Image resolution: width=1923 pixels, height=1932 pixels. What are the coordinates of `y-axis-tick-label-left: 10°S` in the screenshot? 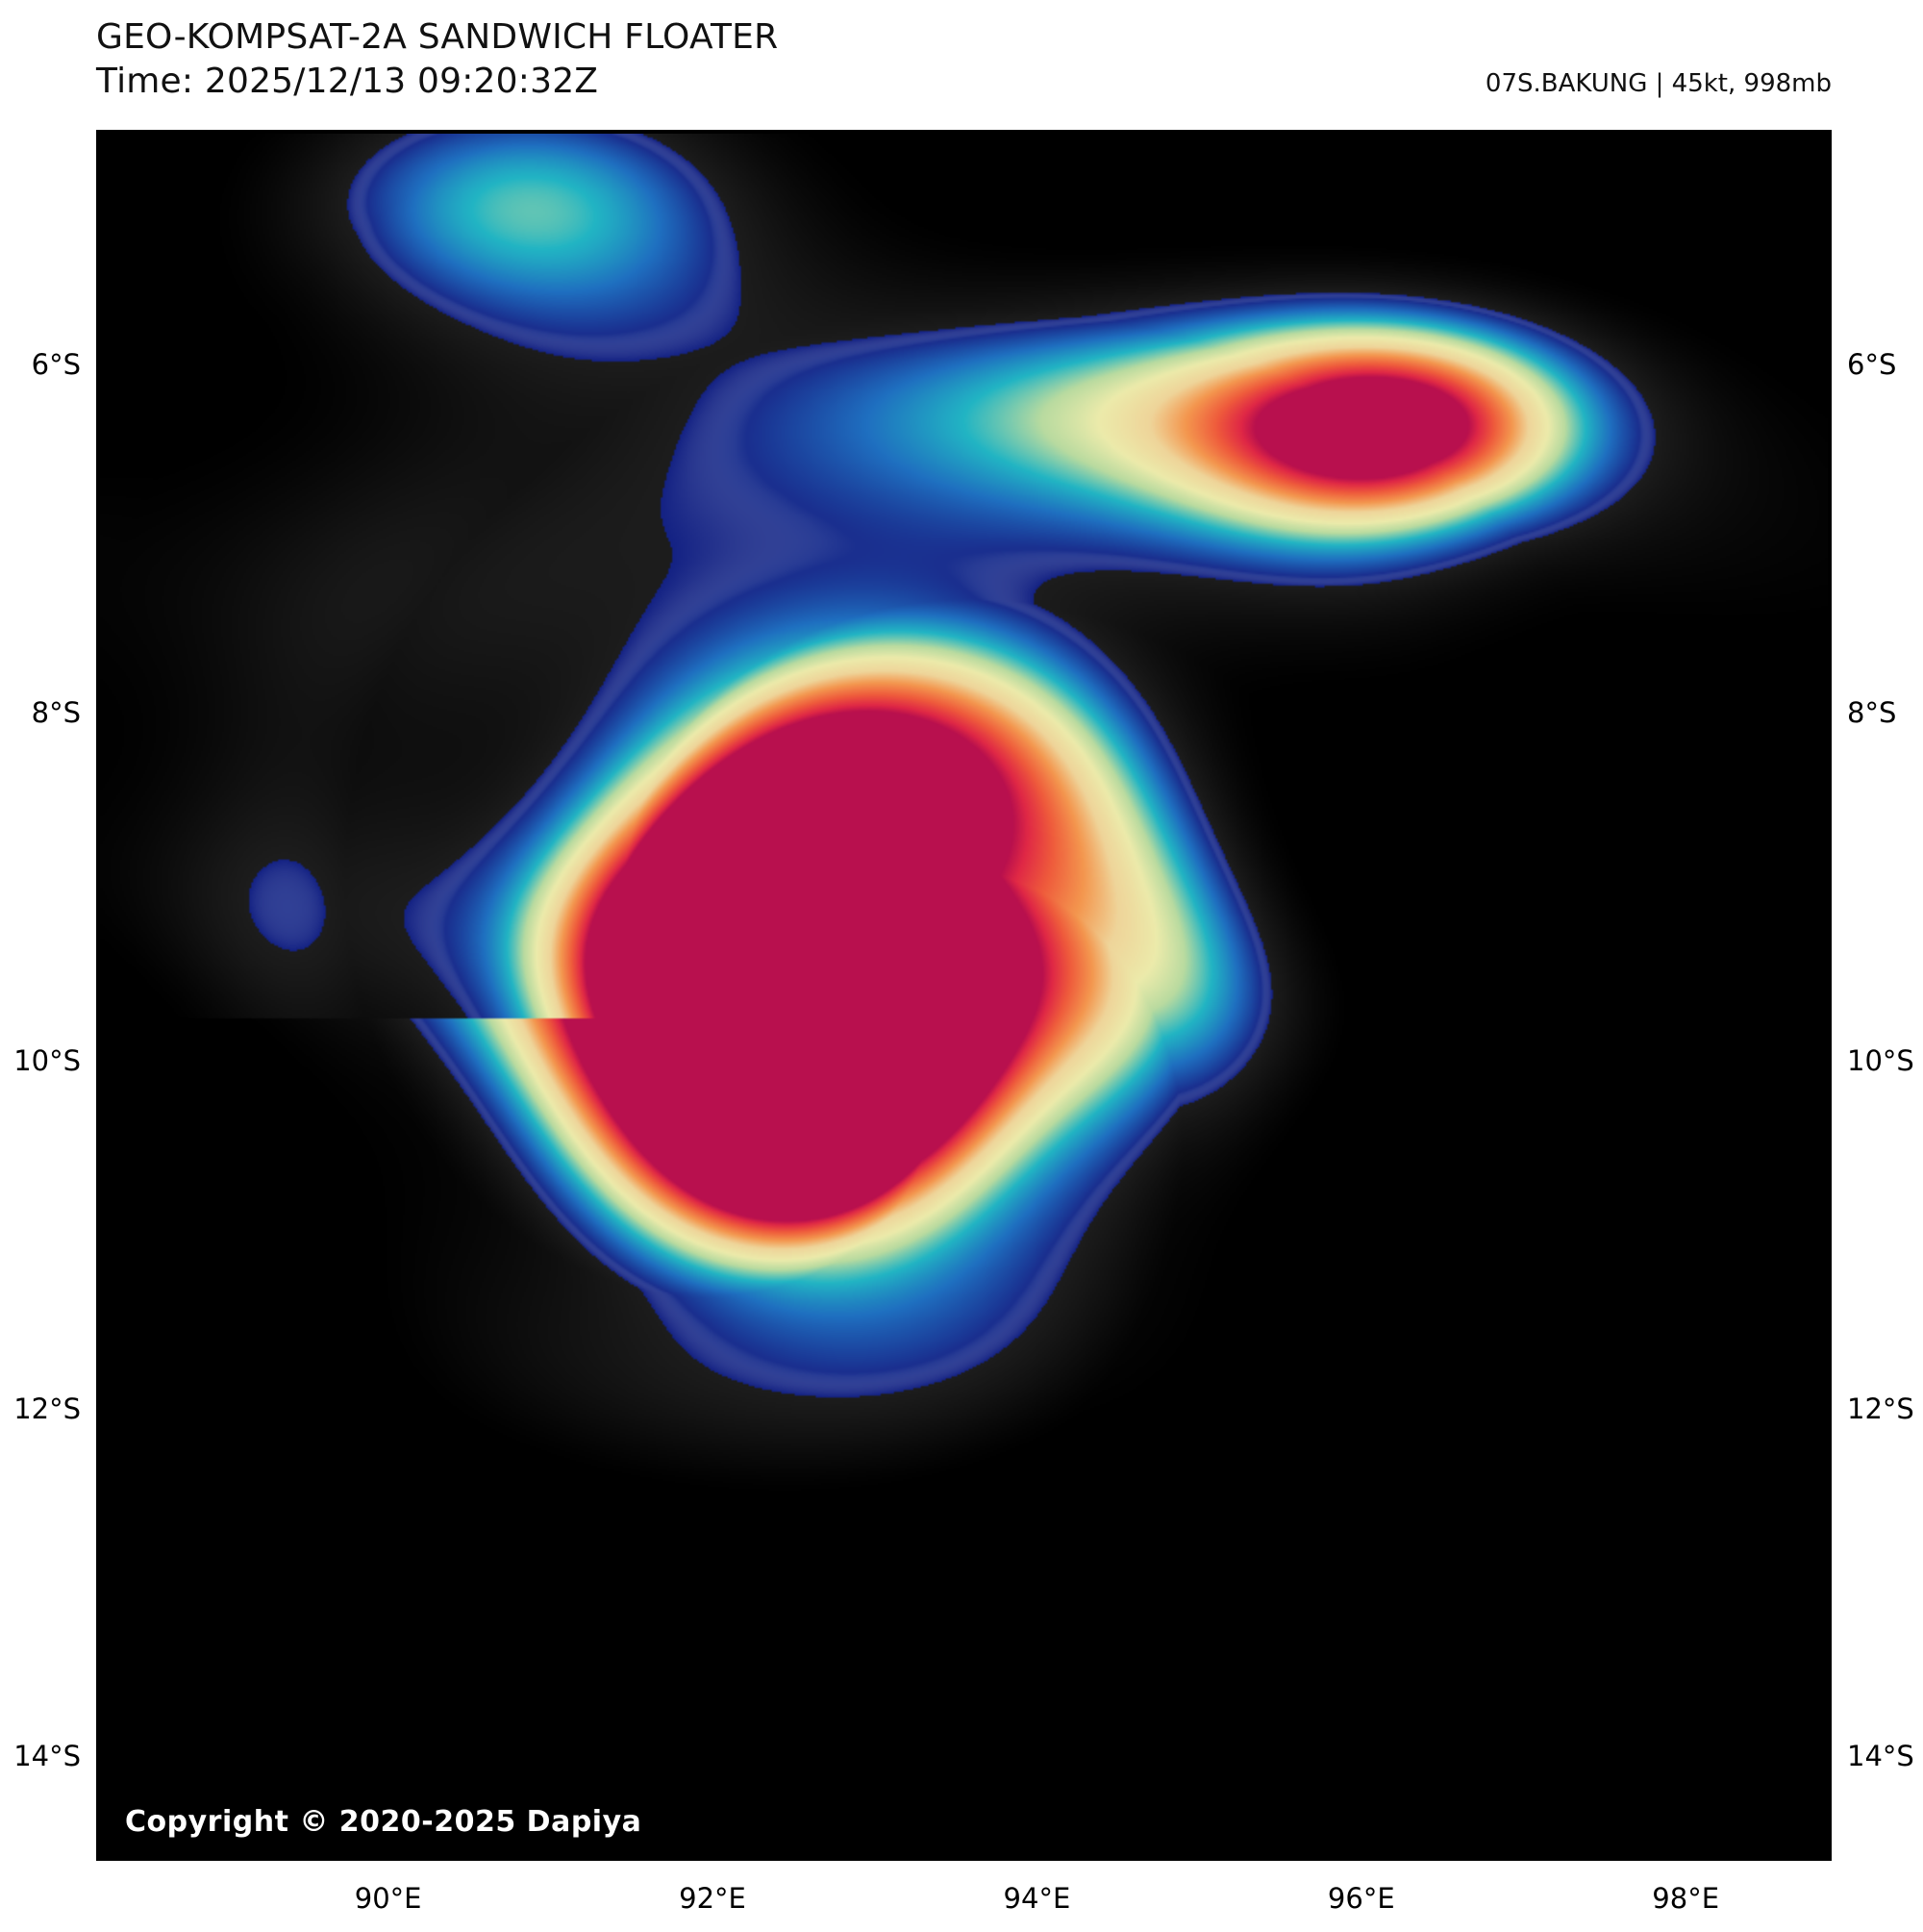 It's located at (47, 1060).